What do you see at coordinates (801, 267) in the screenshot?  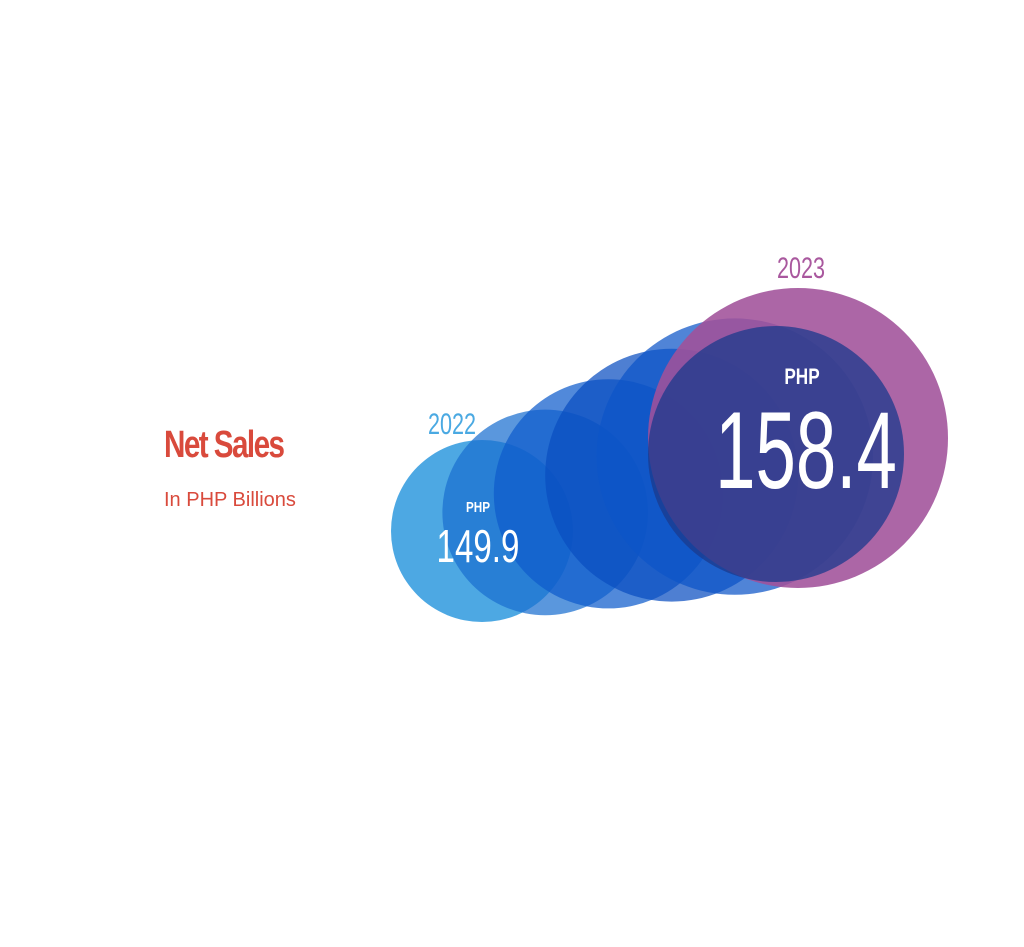 I see `year-label-2023: 2023` at bounding box center [801, 267].